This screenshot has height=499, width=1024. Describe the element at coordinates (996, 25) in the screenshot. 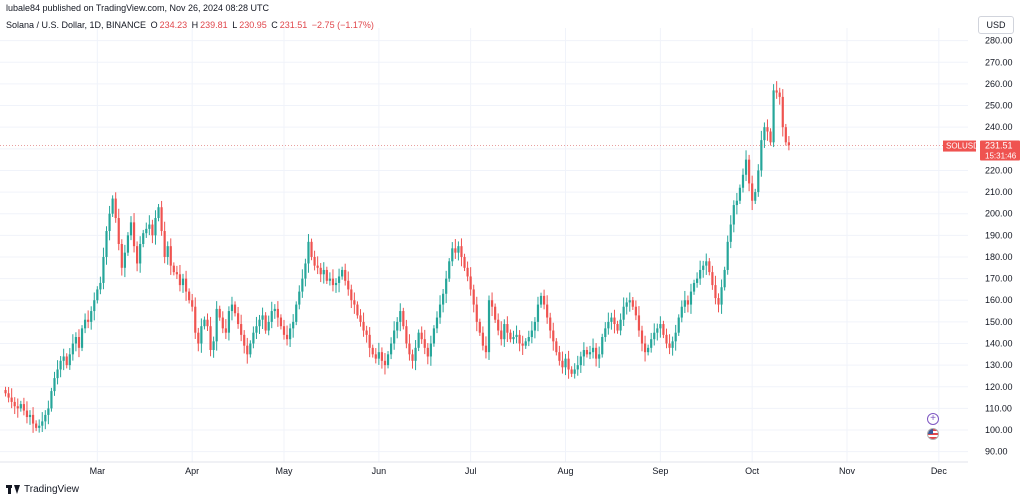

I see `currency-button: USD` at that location.